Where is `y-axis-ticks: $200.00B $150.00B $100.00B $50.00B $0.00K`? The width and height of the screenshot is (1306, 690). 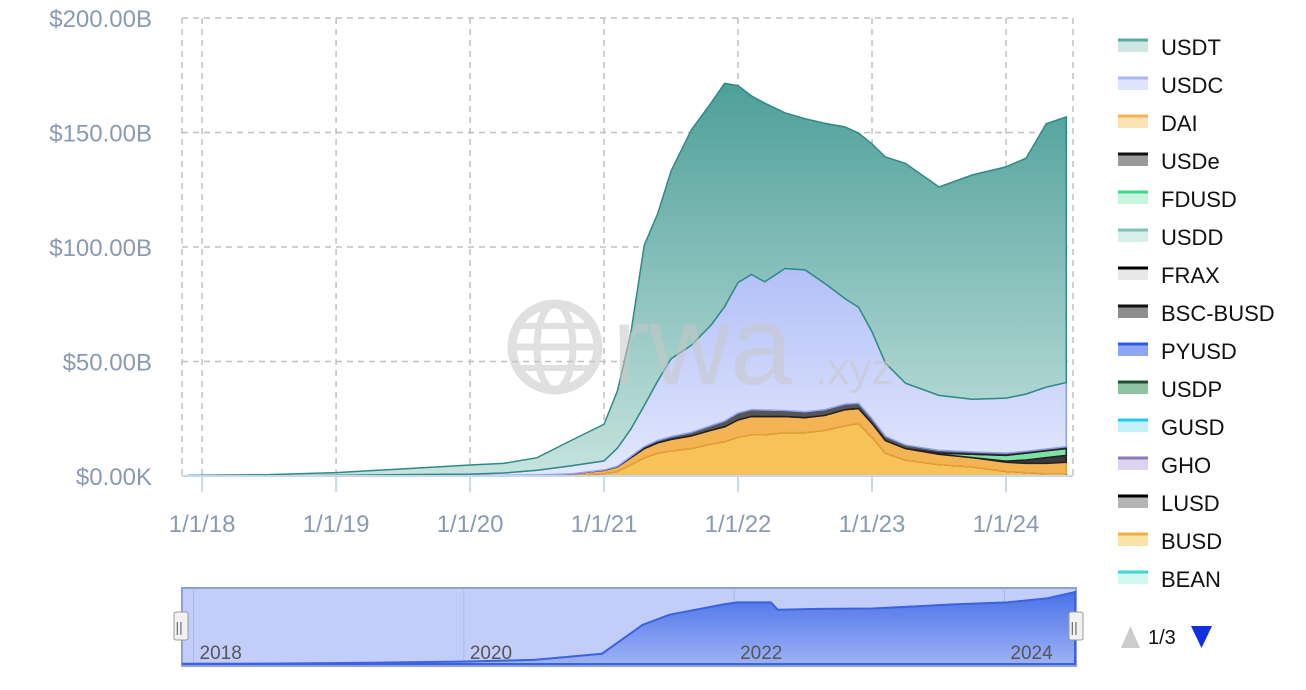
y-axis-ticks: $200.00B $150.00B $100.00B $50.00B $0.00K is located at coordinates (100, 248).